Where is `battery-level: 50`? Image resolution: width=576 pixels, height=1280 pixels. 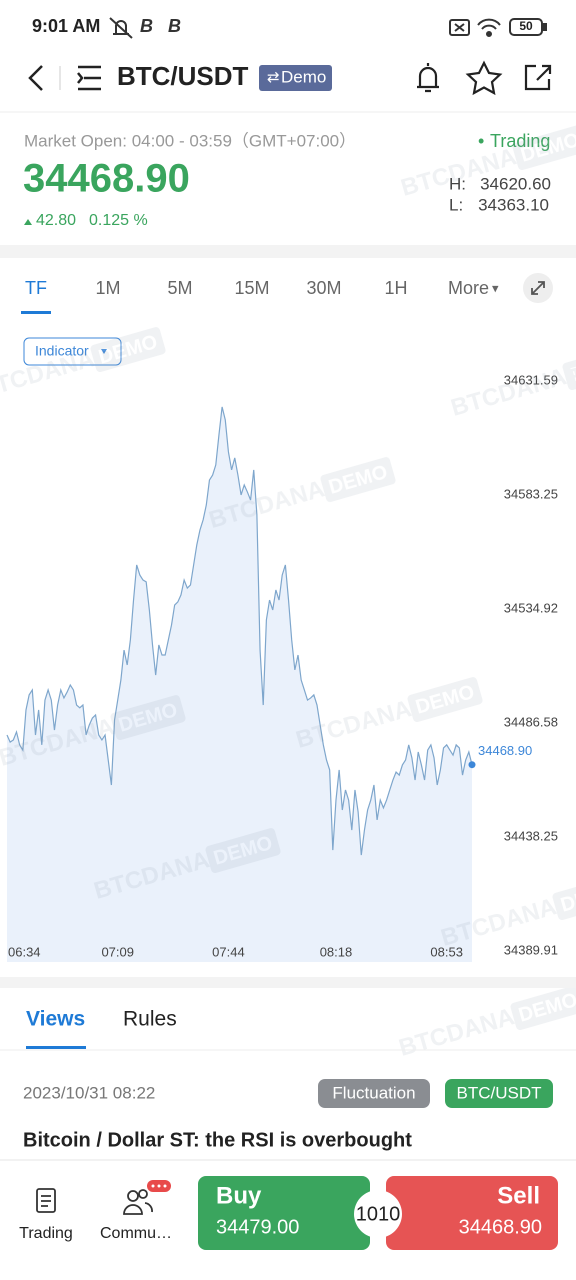 battery-level: 50 is located at coordinates (526, 26).